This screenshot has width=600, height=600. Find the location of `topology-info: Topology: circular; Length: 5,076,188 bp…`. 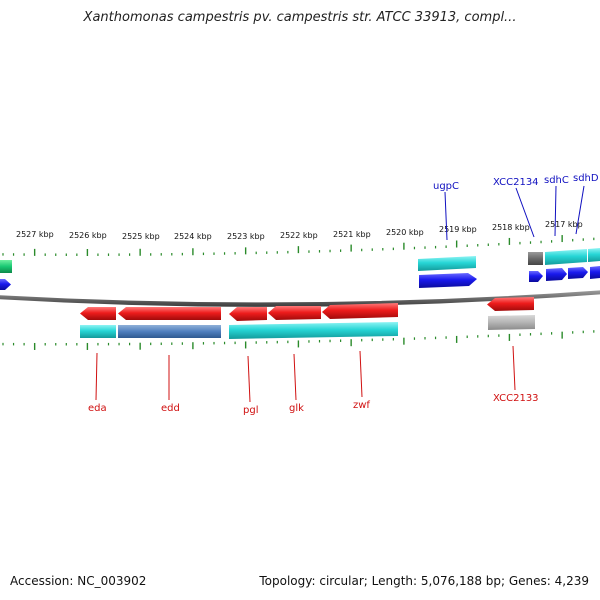

topology-info: Topology: circular; Length: 5,076,188 bp… is located at coordinates (424, 581).